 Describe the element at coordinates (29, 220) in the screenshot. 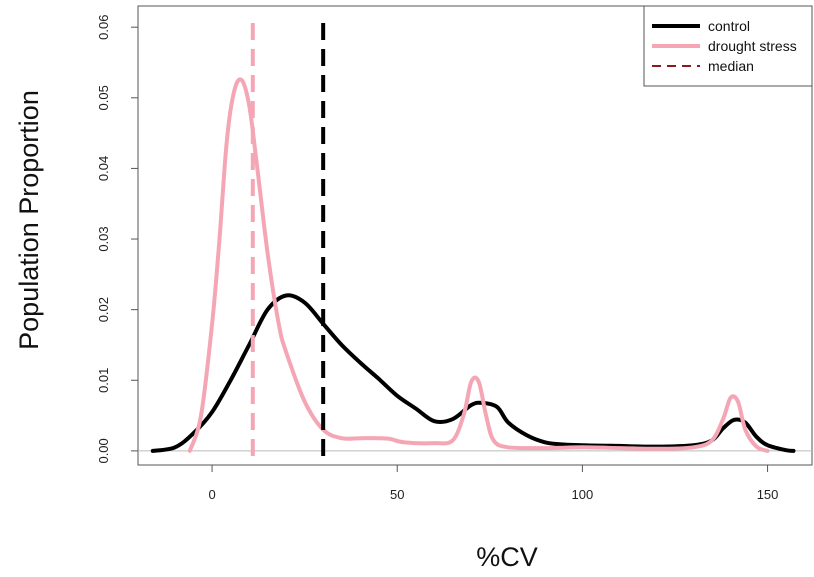

I see `y-axis-title: Population Proportion` at that location.